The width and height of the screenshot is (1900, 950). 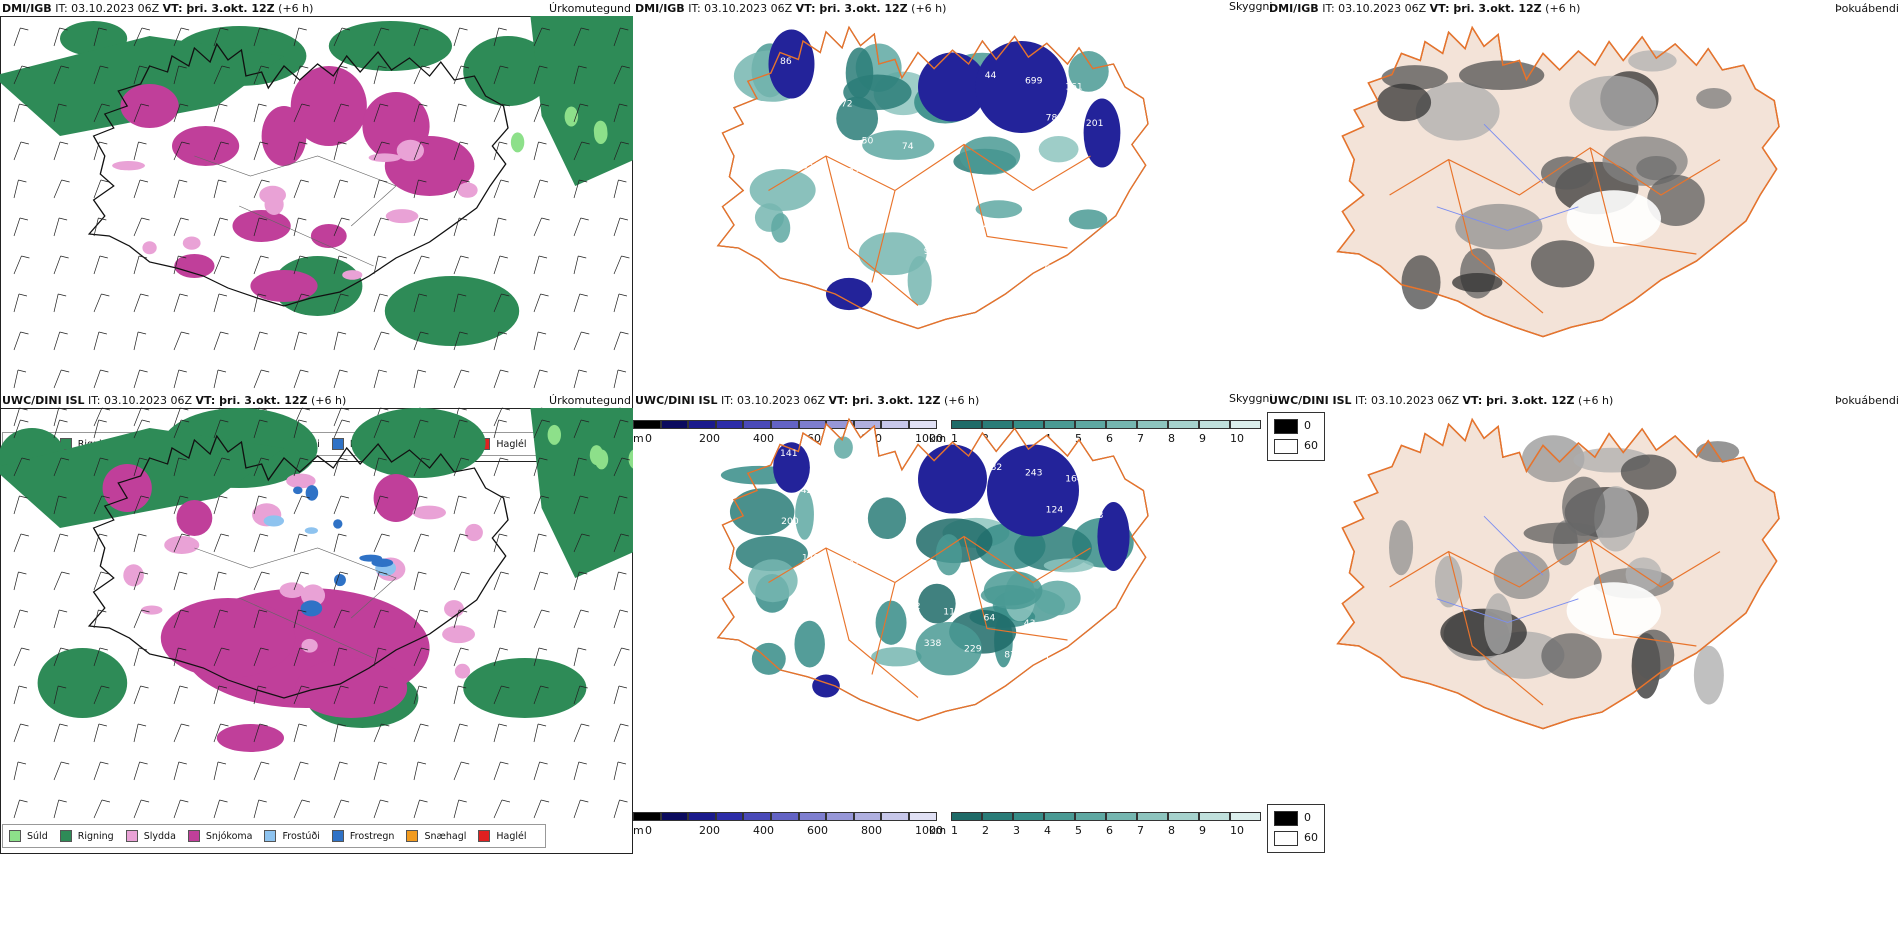 I want to click on visibility-label: 52, so click(x=908, y=538).